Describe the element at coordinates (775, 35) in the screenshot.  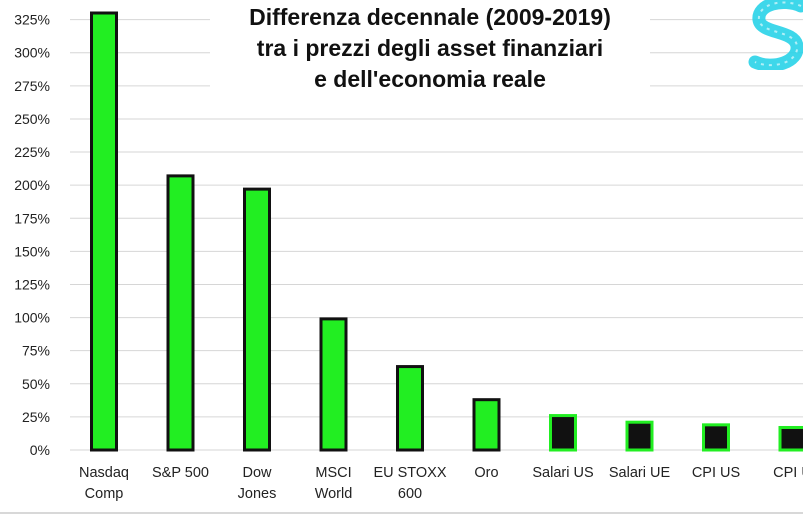
I see `brand-s-logo-icon` at that location.